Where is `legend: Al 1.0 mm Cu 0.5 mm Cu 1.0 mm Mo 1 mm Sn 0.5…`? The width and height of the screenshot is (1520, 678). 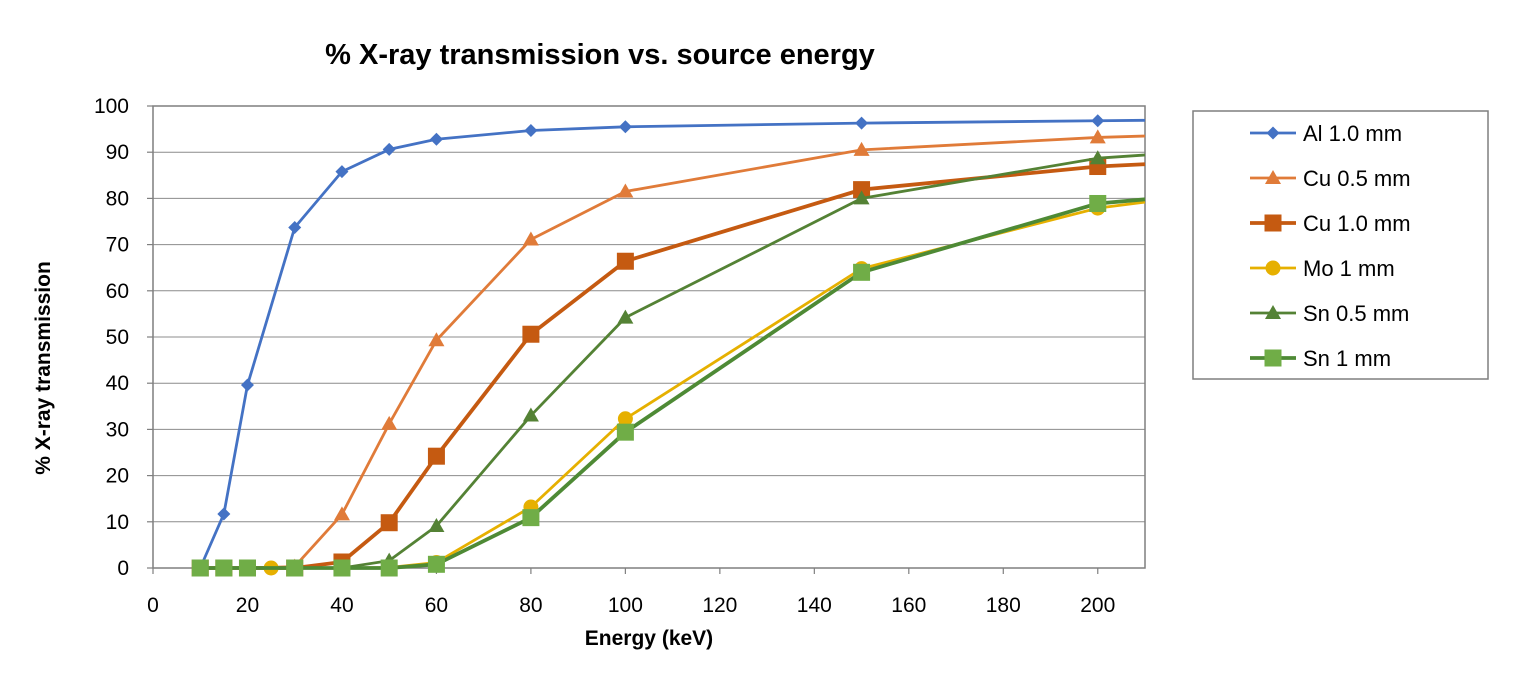 legend: Al 1.0 mm Cu 0.5 mm Cu 1.0 mm Mo 1 mm Sn 0.5… is located at coordinates (1330, 246).